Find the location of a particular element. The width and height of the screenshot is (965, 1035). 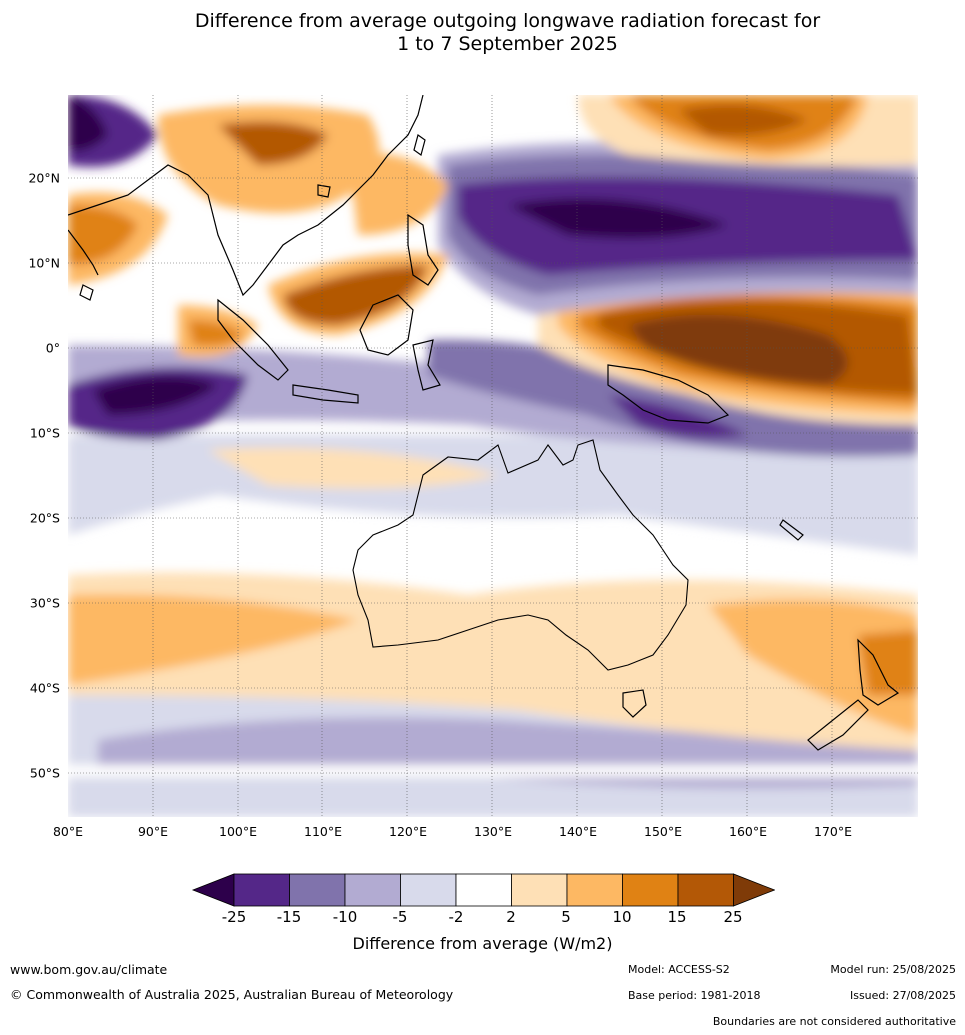

colorbar-label: 25 is located at coordinates (733, 917).